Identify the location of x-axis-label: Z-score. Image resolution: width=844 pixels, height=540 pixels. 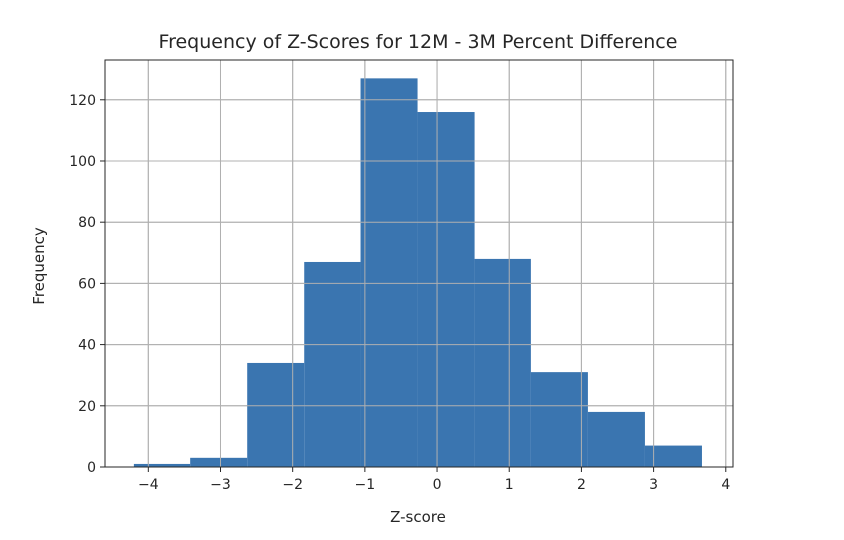
(418, 517).